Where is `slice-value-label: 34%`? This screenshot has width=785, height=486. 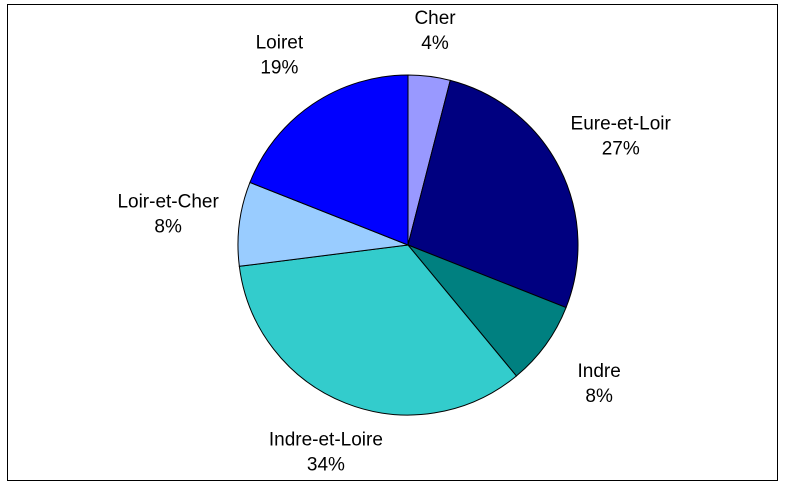 slice-value-label: 34% is located at coordinates (326, 464).